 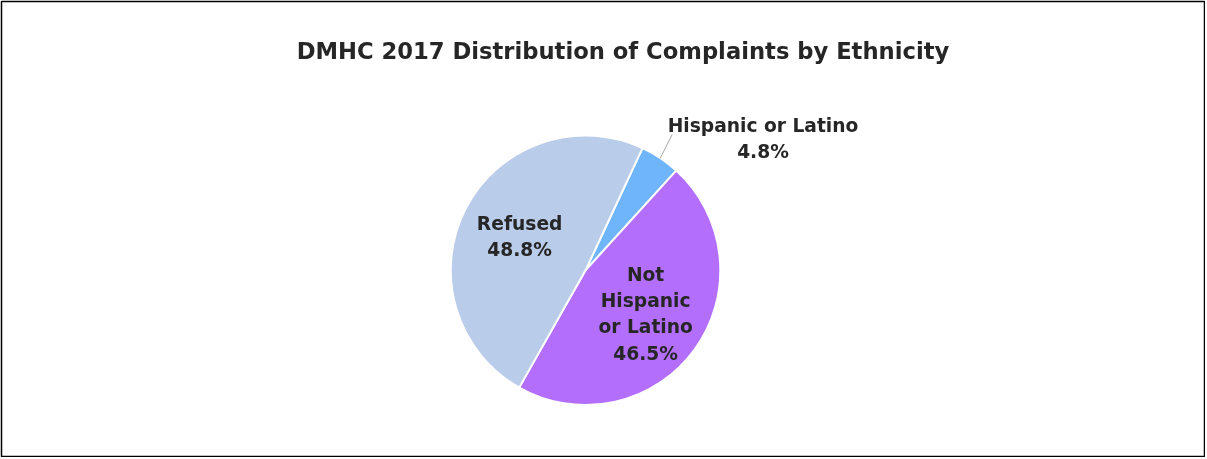 What do you see at coordinates (646, 353) in the screenshot?
I see `data-label: 46.5%` at bounding box center [646, 353].